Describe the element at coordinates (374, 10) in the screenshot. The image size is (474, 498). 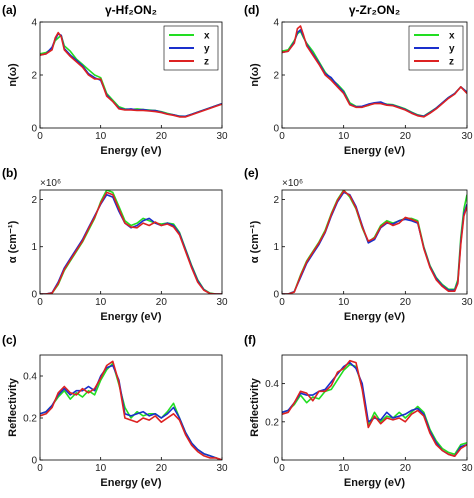
I see `panel-title: γ-Zr₂ON₂` at that location.